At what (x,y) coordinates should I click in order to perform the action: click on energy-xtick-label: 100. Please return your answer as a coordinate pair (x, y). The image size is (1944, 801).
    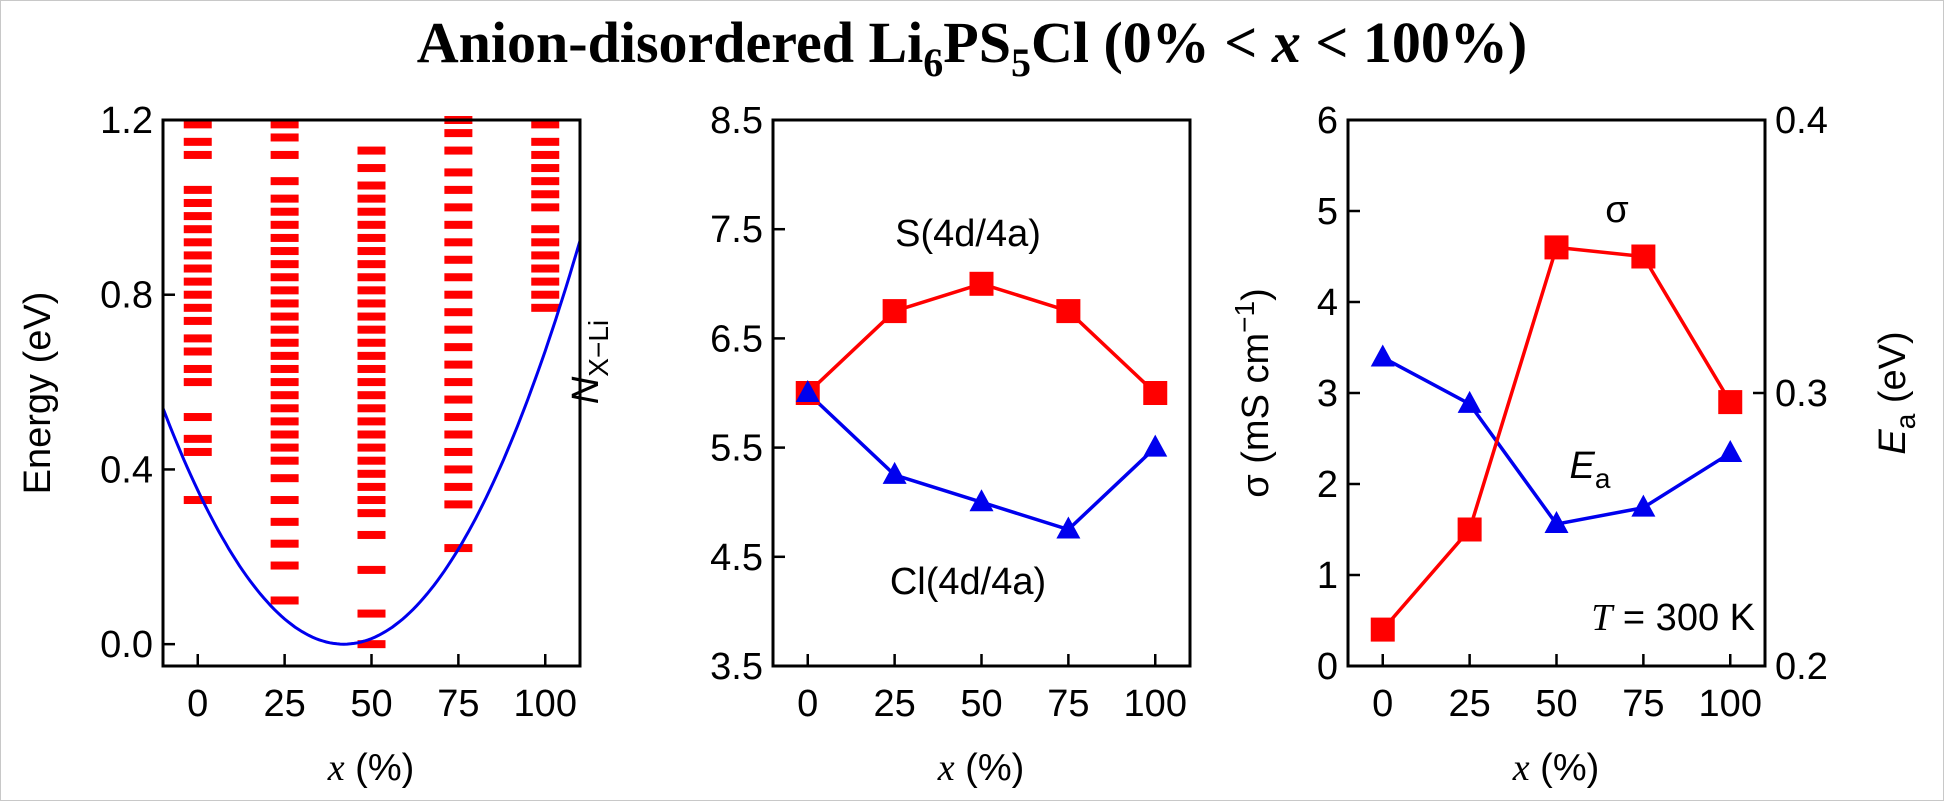
    Looking at the image, I should click on (545, 704).